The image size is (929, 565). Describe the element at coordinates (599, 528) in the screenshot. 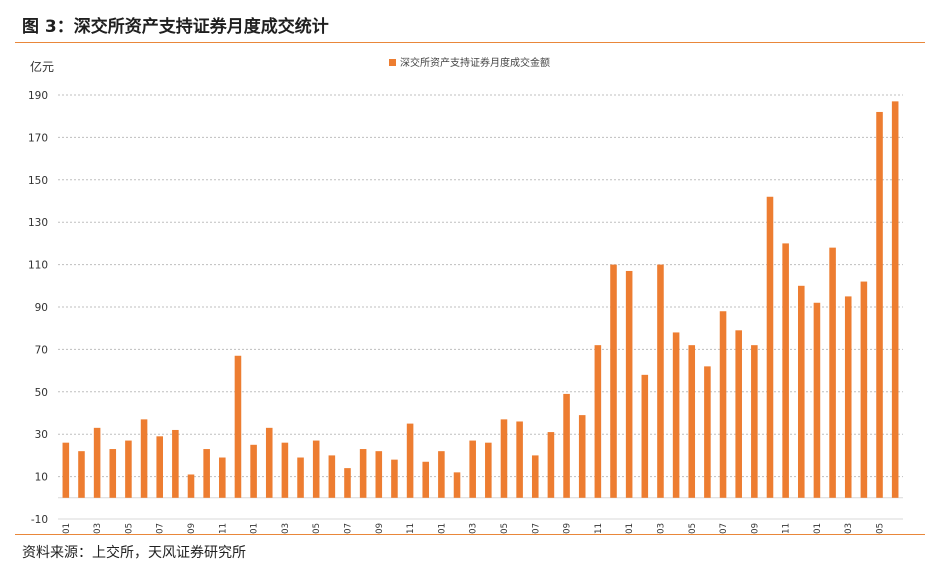

I see `x-tick-label: 18/11` at that location.